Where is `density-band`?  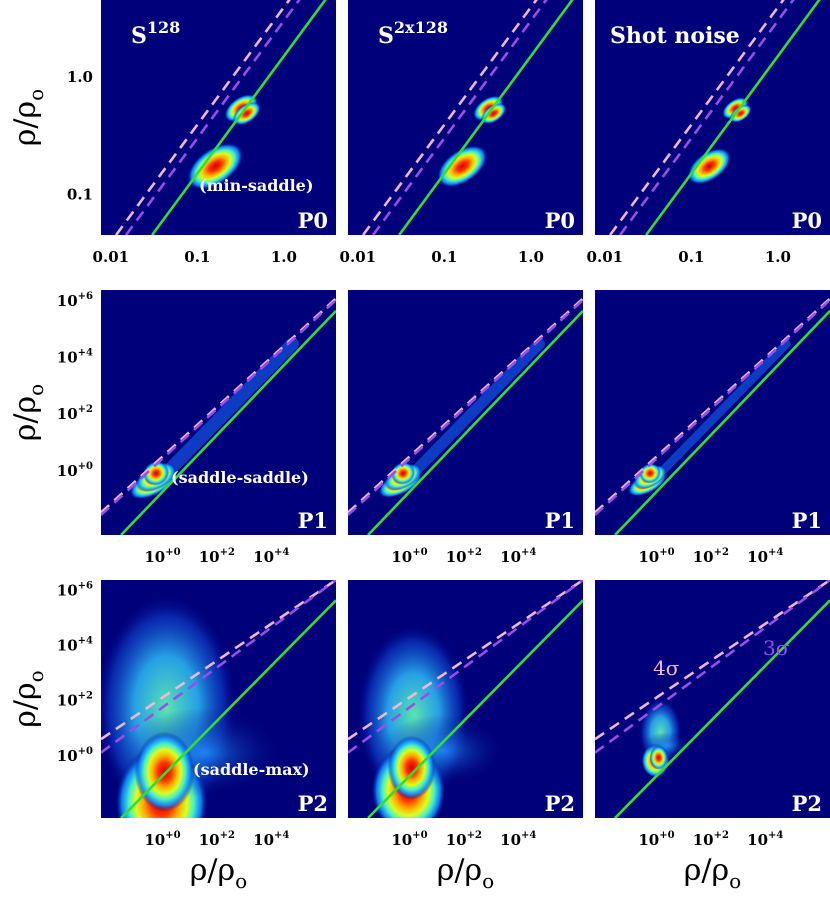 density-band is located at coordinates (231, 406).